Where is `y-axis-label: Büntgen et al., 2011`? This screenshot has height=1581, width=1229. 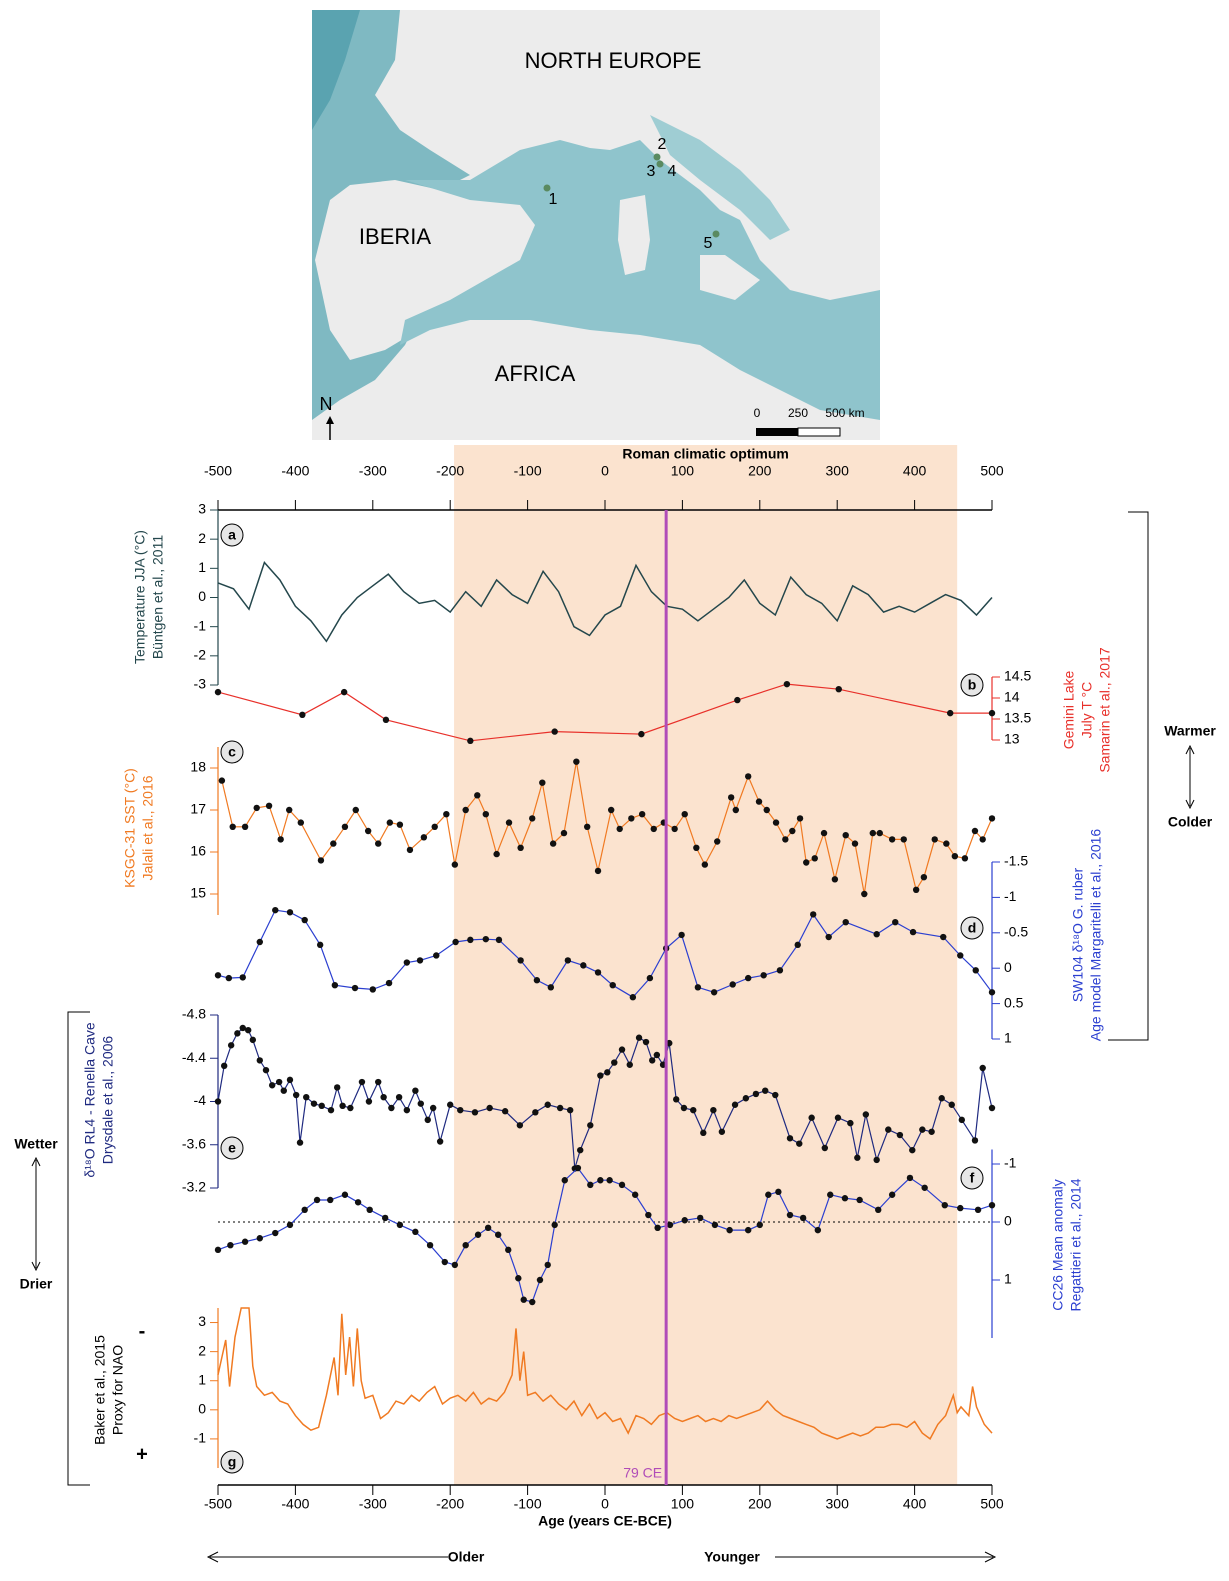 y-axis-label: Büntgen et al., 2011 is located at coordinates (158, 597).